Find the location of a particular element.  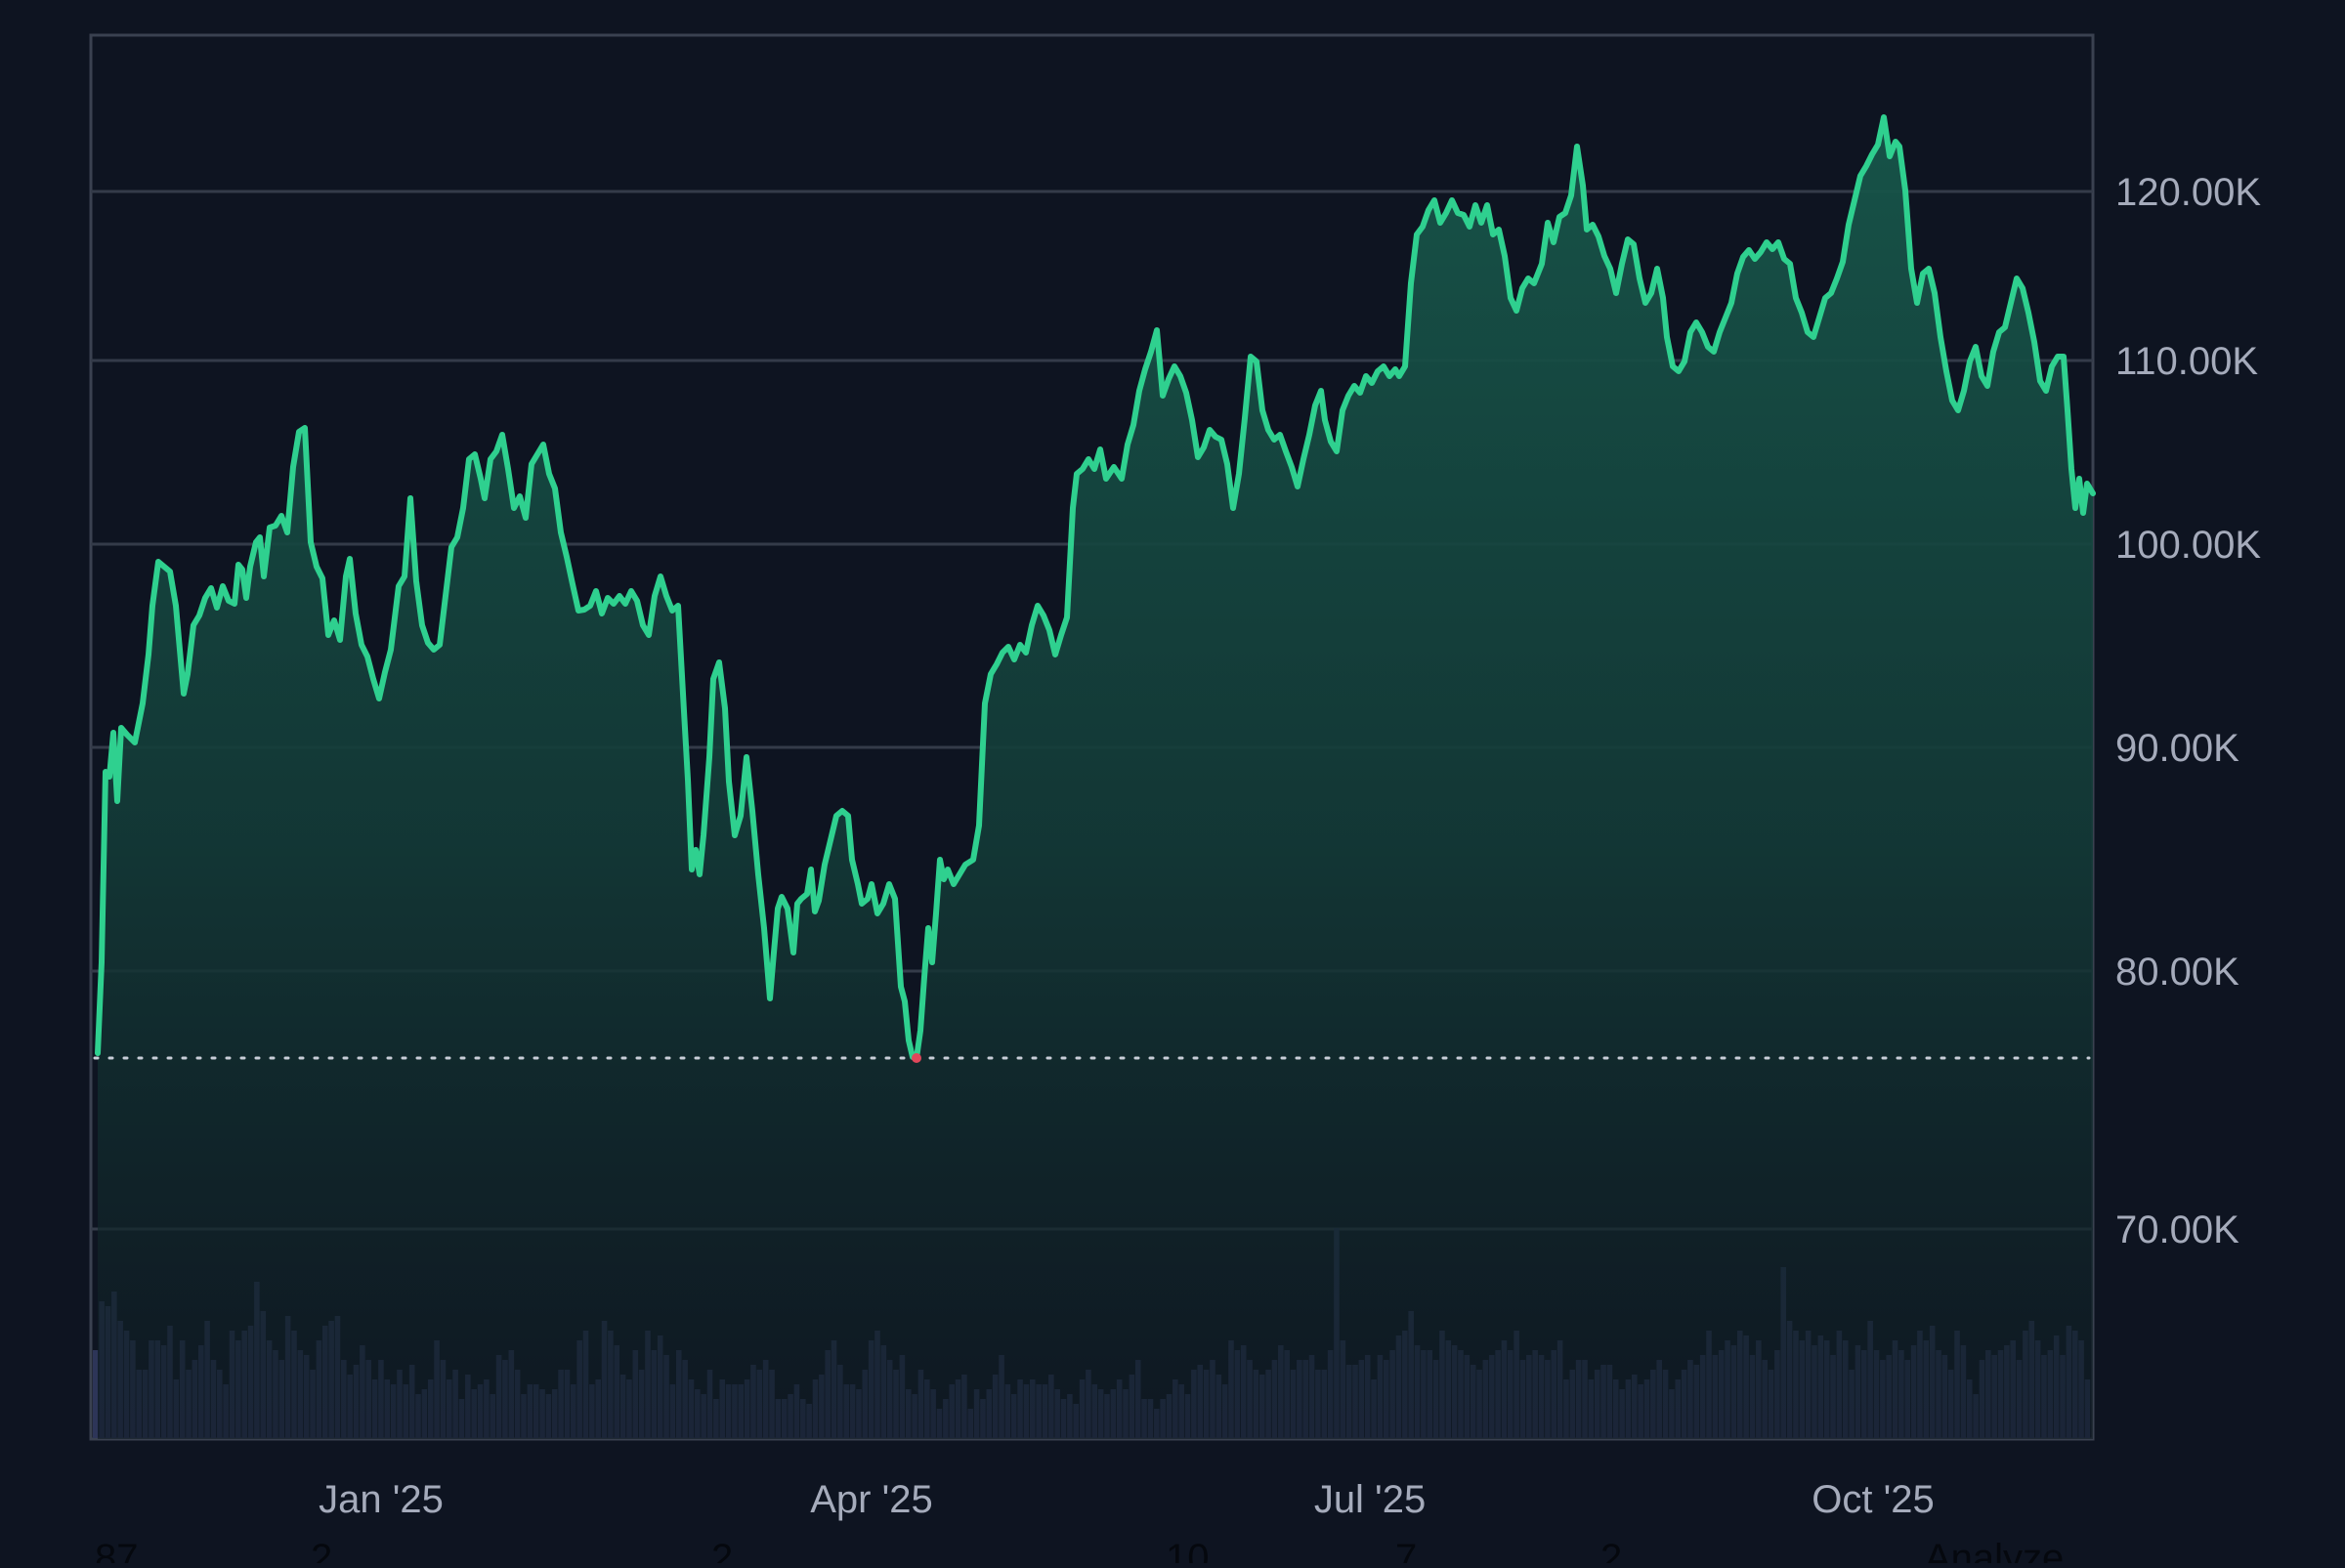

x-tick-label: Jan '25 is located at coordinates (381, 1499).